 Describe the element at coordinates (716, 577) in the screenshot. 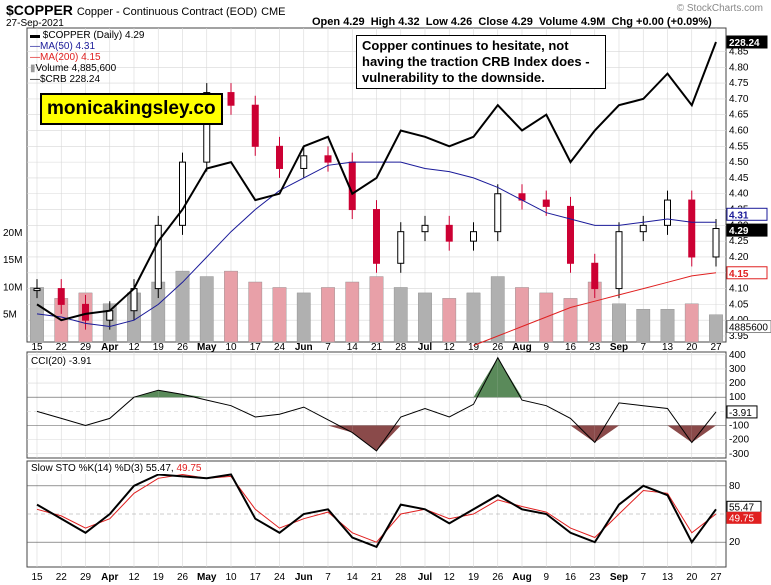

I see `x-tick-label-bottom: 27` at that location.